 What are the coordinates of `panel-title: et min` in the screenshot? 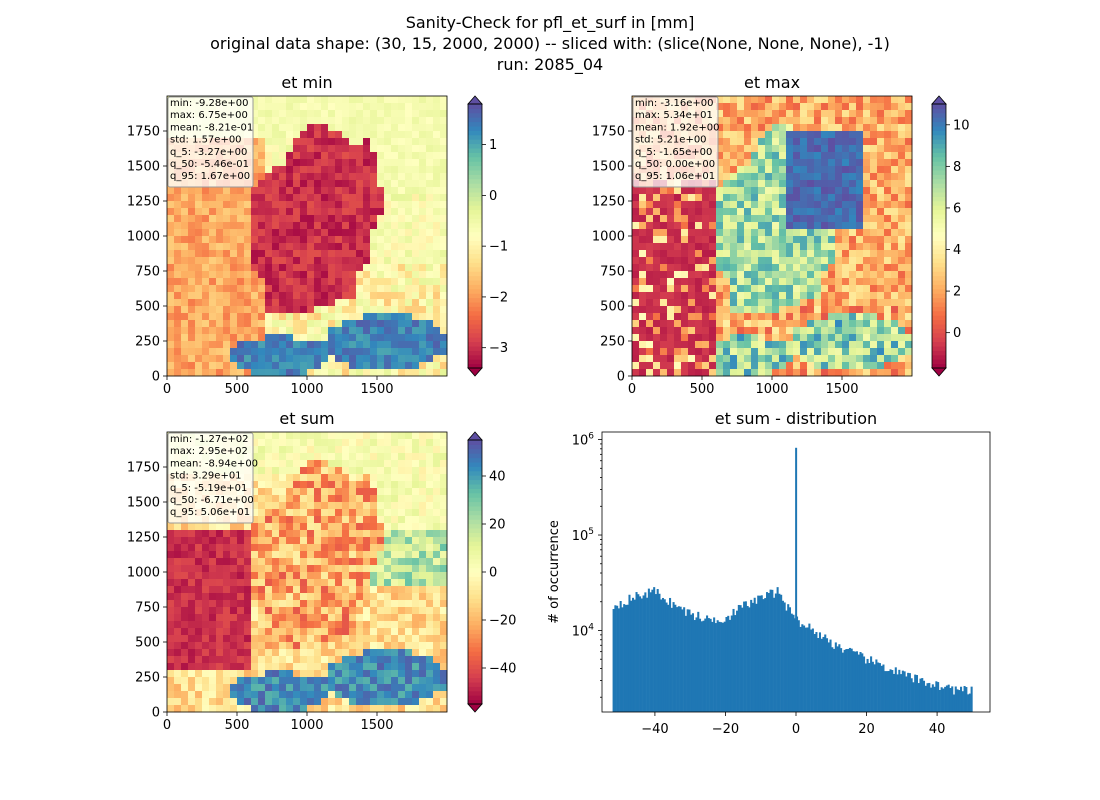 It's located at (306, 82).